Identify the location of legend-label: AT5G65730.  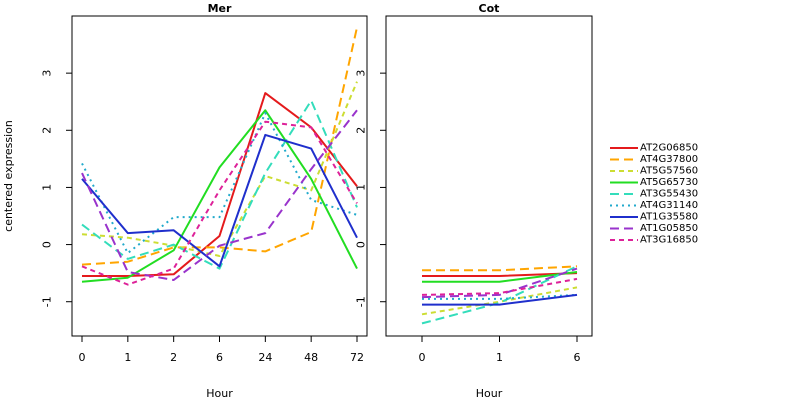
(669, 182).